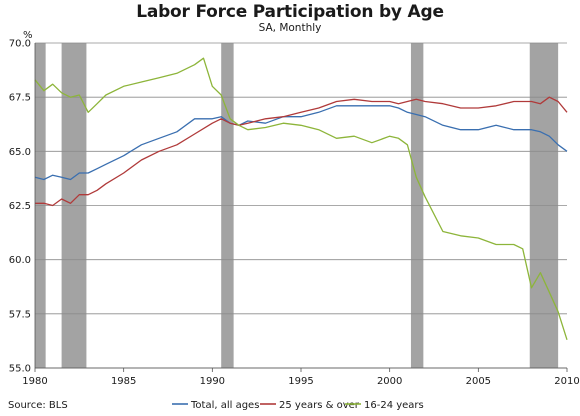  Describe the element at coordinates (389, 381) in the screenshot. I see `x-tick-label: 2000` at that location.